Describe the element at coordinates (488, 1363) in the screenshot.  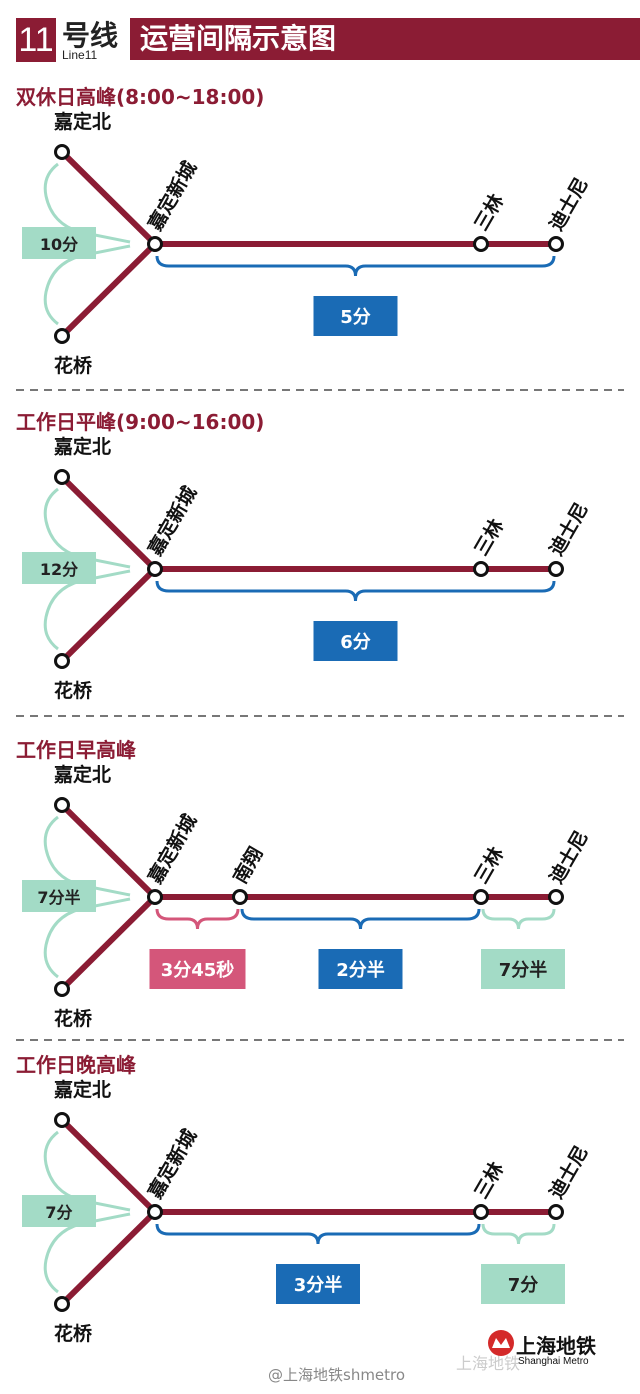
I see `watermark: 上海地铁` at that location.